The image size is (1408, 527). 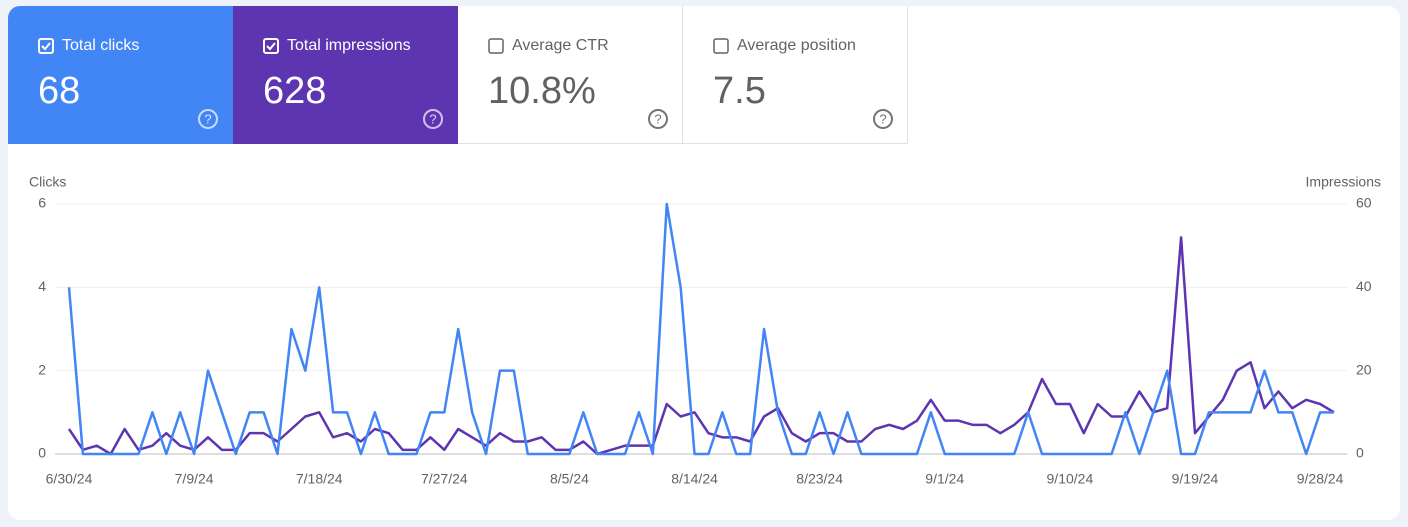 What do you see at coordinates (319, 479) in the screenshot?
I see `x-tick-label: 7/18/24` at bounding box center [319, 479].